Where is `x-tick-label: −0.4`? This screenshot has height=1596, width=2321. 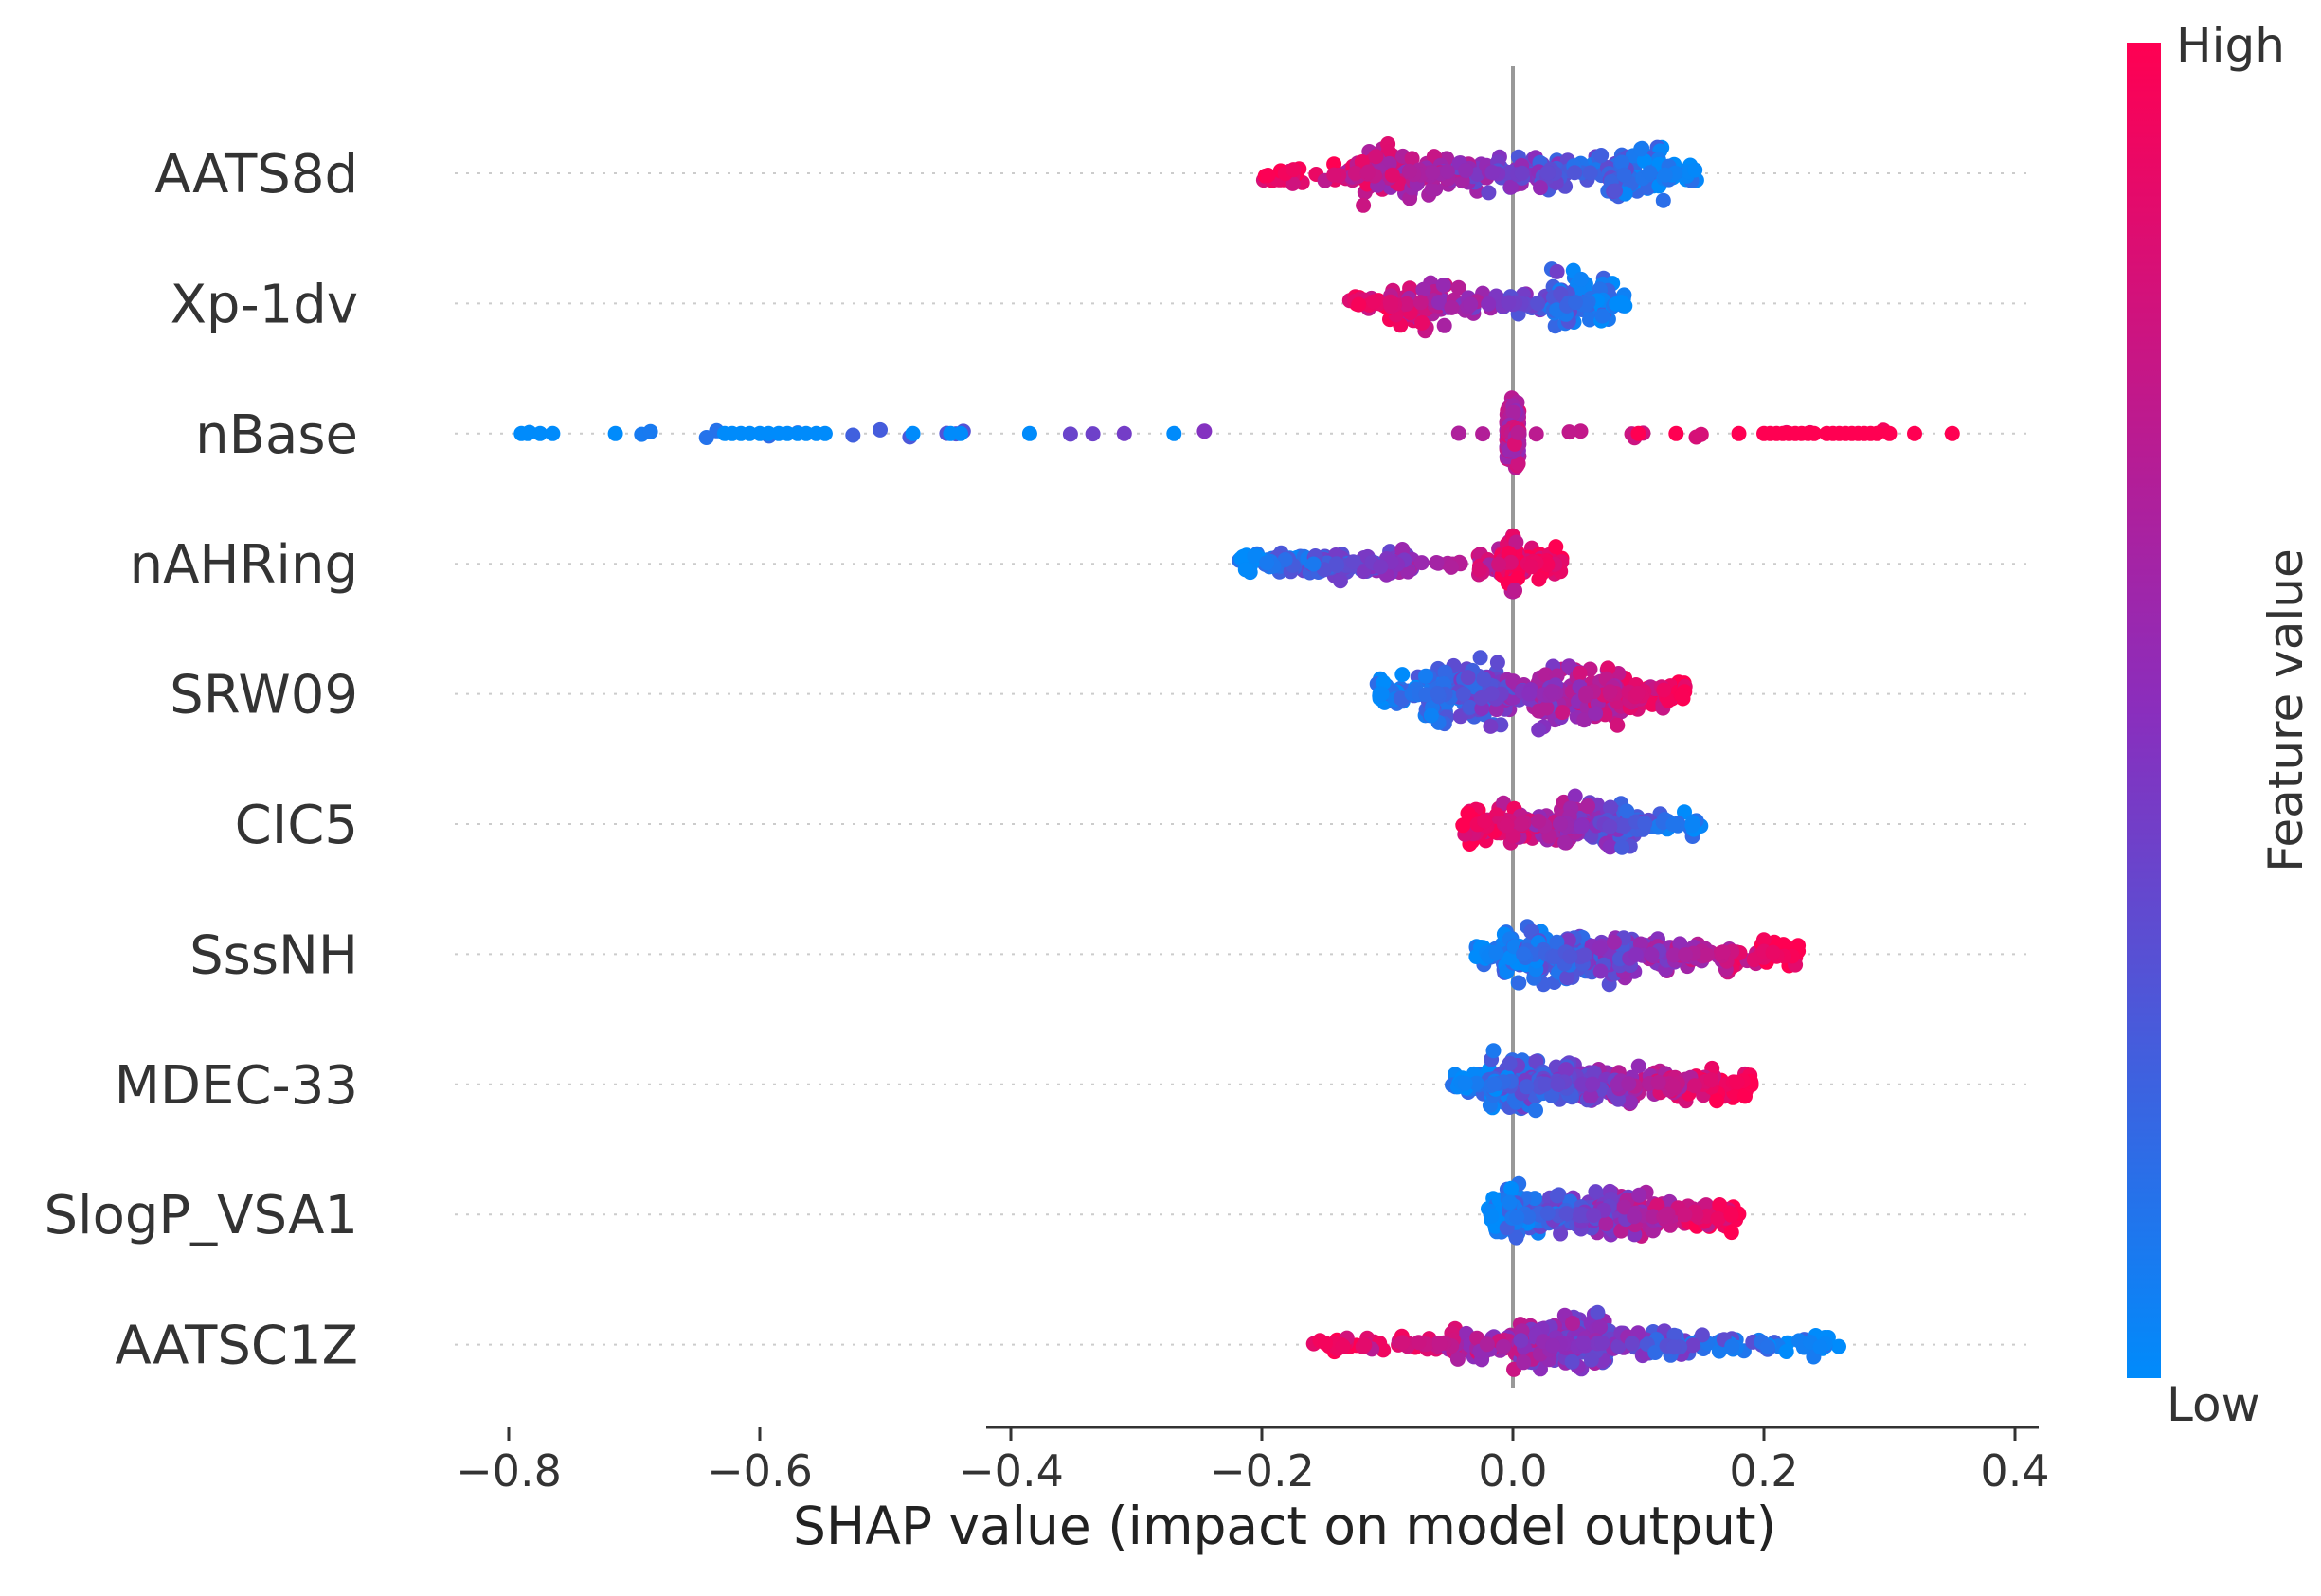 x-tick-label: −0.4 is located at coordinates (1011, 1471).